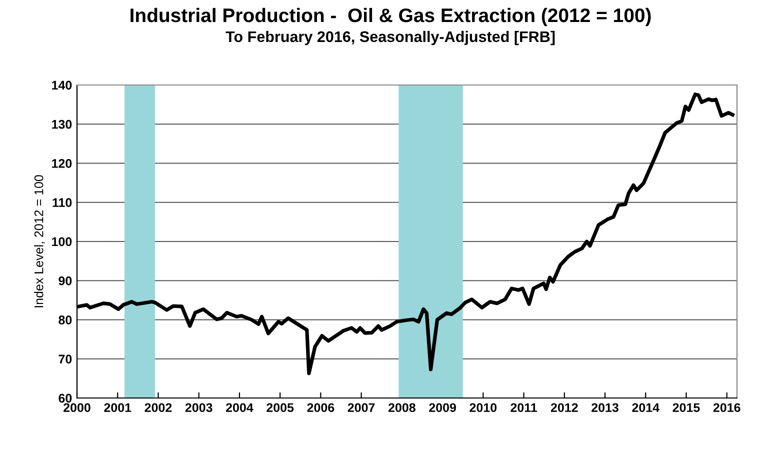  What do you see at coordinates (118, 407) in the screenshot?
I see `x-tick-label: 2001` at bounding box center [118, 407].